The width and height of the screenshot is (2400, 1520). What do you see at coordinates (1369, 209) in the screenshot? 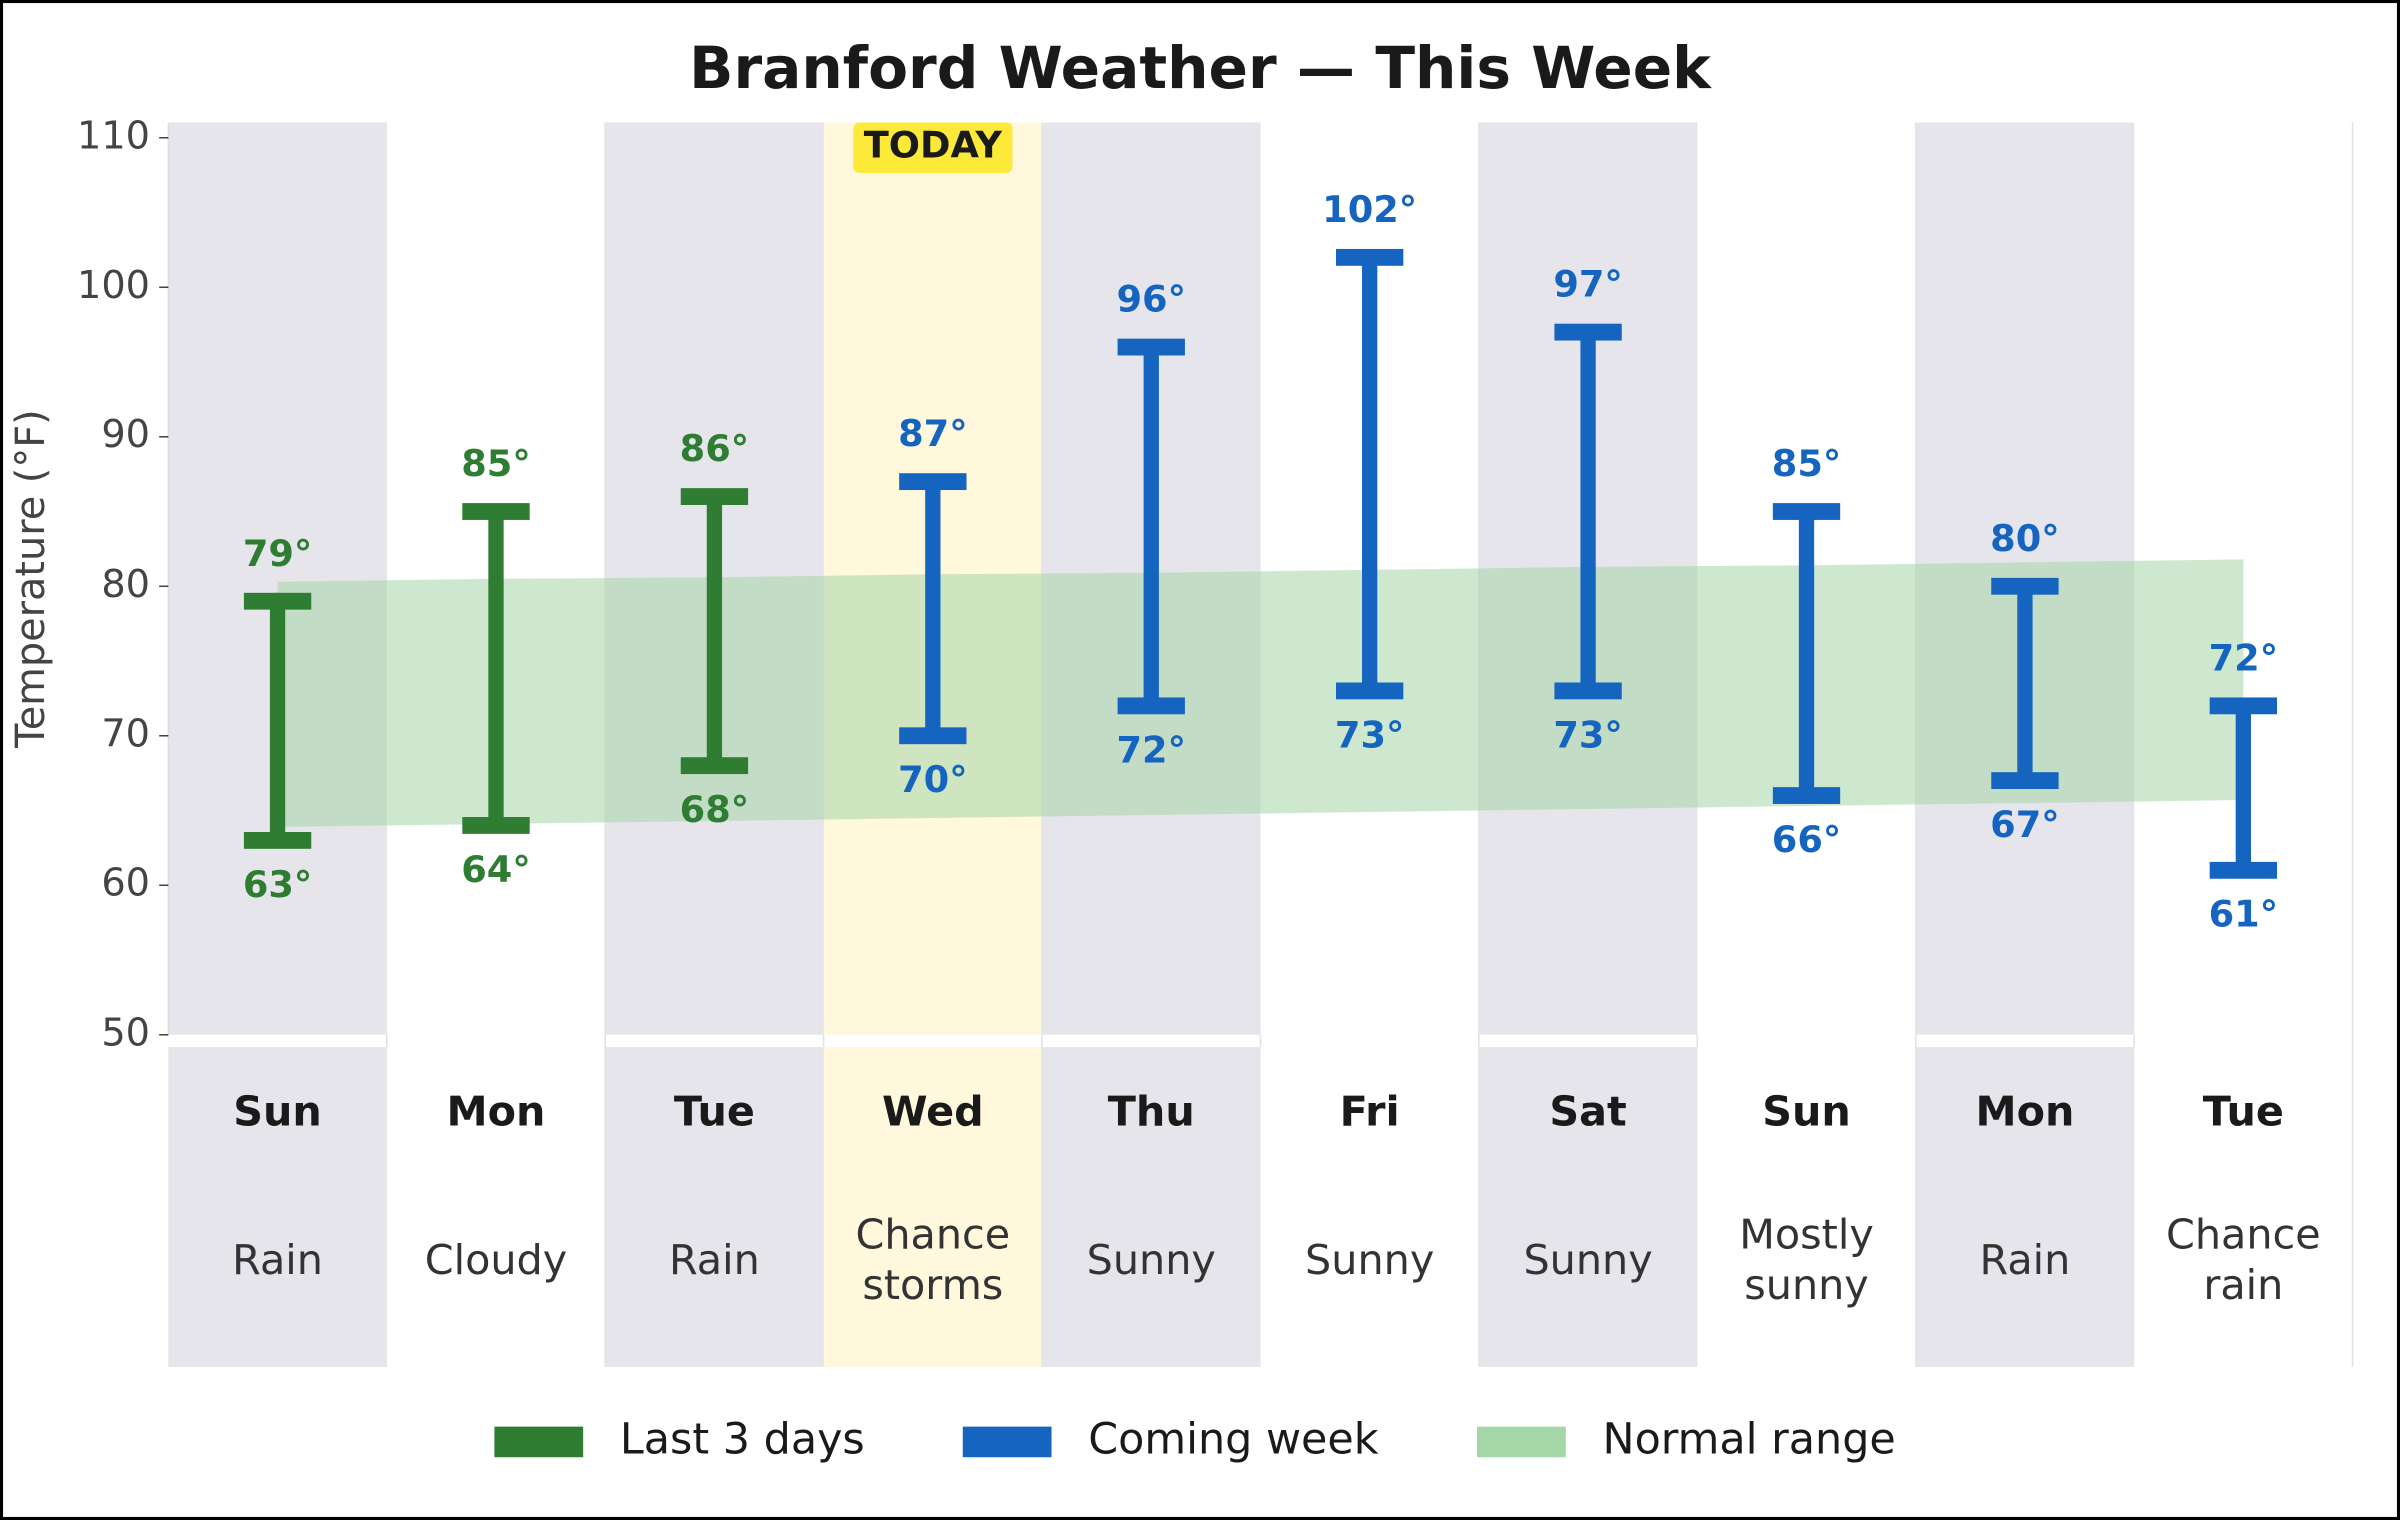
I see `high-label: 102°` at bounding box center [1369, 209].